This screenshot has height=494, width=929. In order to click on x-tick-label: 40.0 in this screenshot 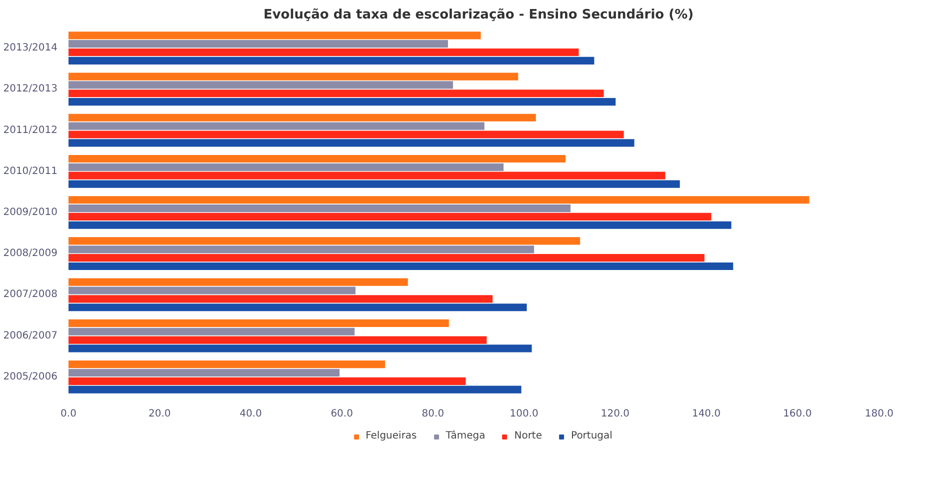, I will do `click(251, 414)`.